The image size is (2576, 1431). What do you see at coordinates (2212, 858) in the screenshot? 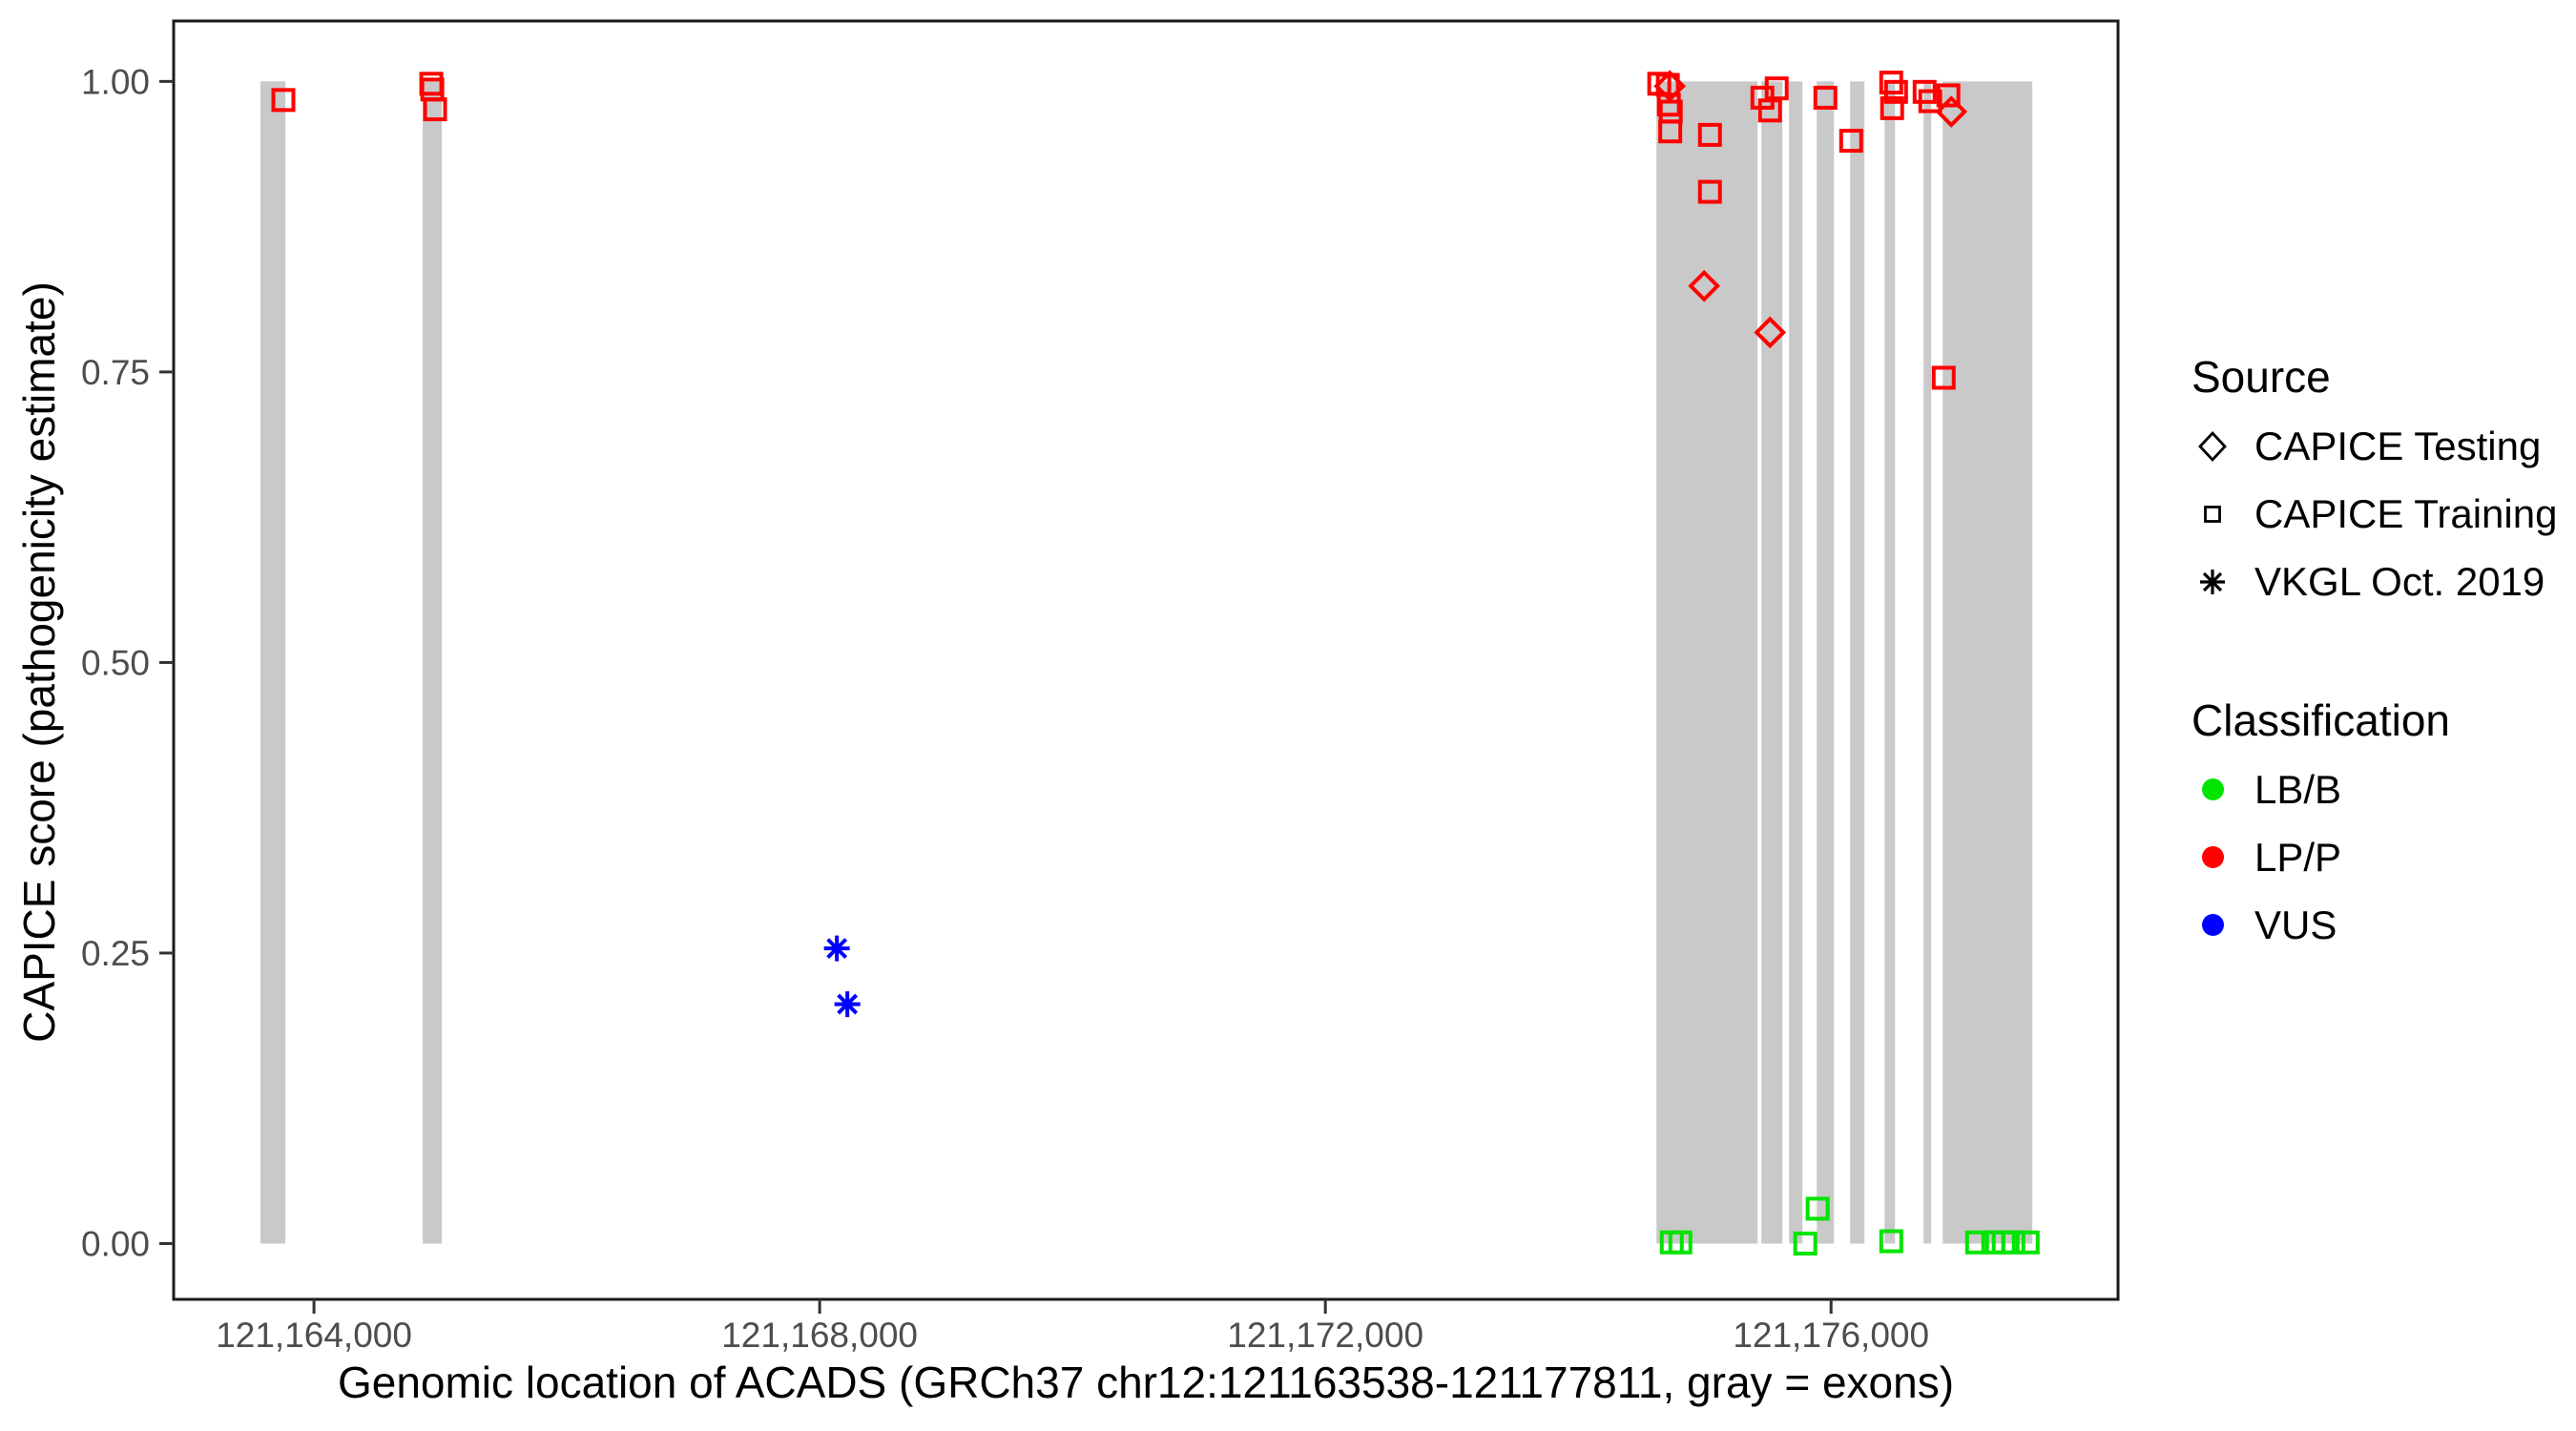
I see `red-dot-icon` at bounding box center [2212, 858].